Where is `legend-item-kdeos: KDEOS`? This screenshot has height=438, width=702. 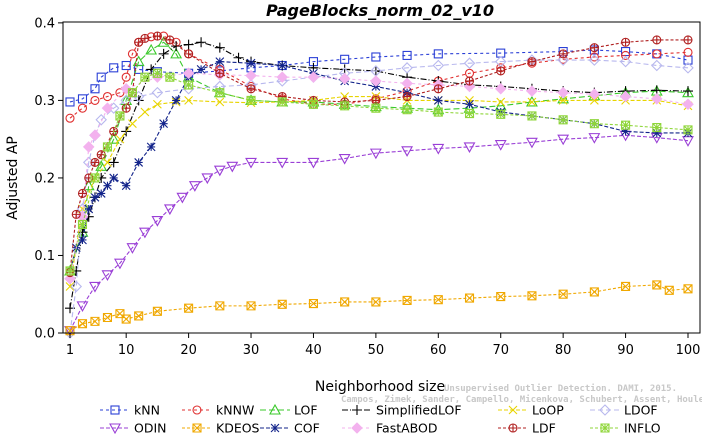
legend-item-kdeos: KDEOS is located at coordinates (221, 428).